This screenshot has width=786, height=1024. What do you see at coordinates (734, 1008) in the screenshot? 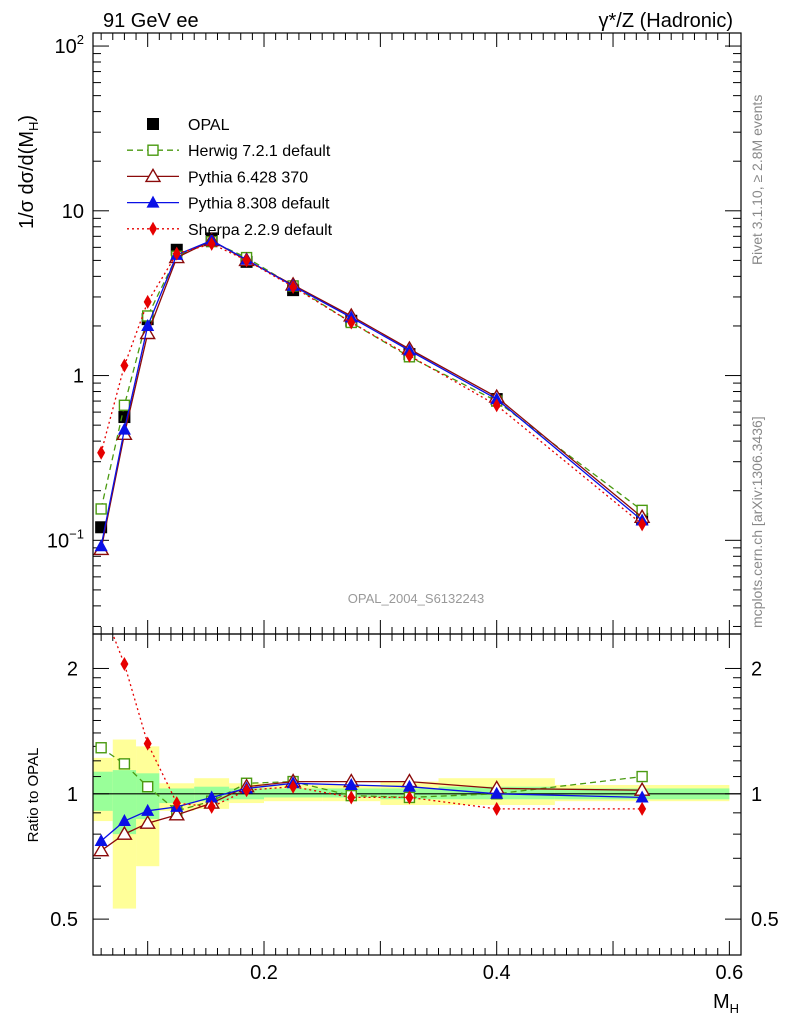
I see `x-label-subscript: H` at bounding box center [734, 1008].